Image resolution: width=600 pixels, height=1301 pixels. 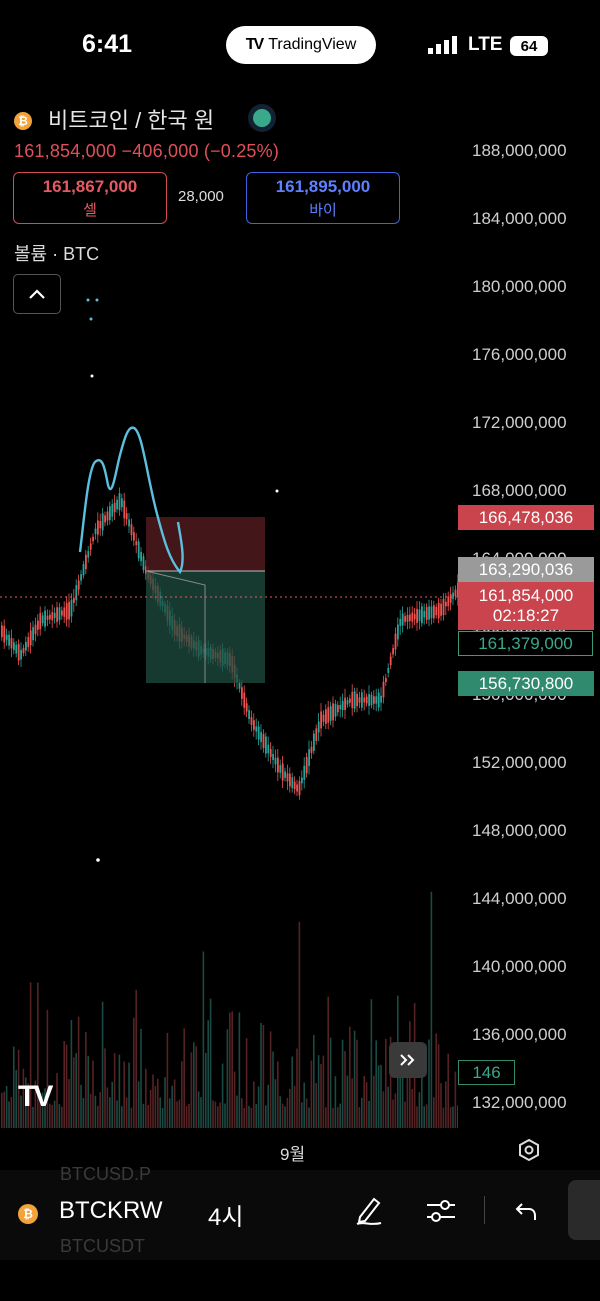 What do you see at coordinates (301, 45) in the screenshot?
I see `tradingview-pill: TV TradingView` at bounding box center [301, 45].